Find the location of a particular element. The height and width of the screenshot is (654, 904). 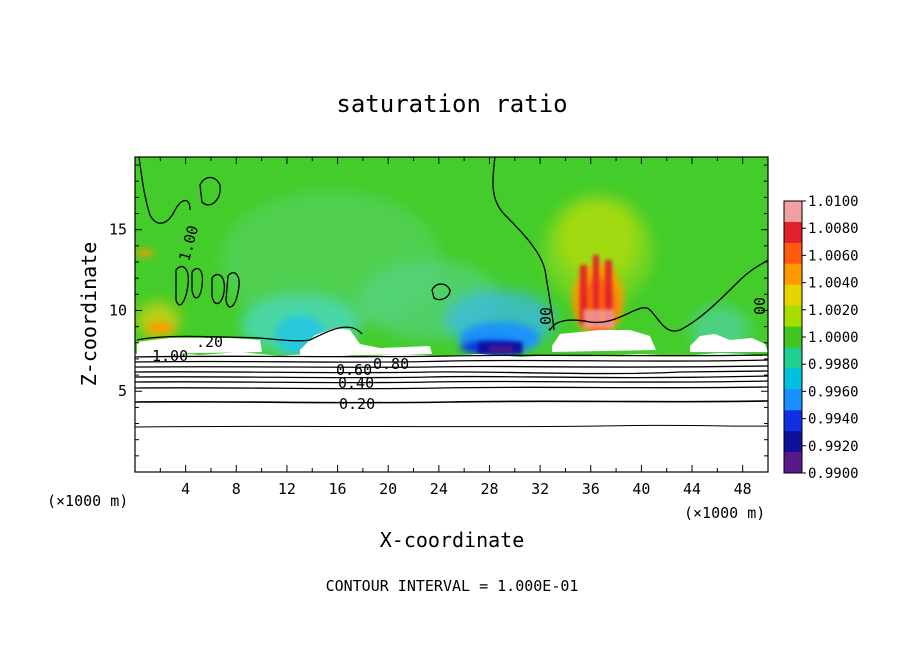

x-axis-label: X-coordinate is located at coordinates (452, 540).